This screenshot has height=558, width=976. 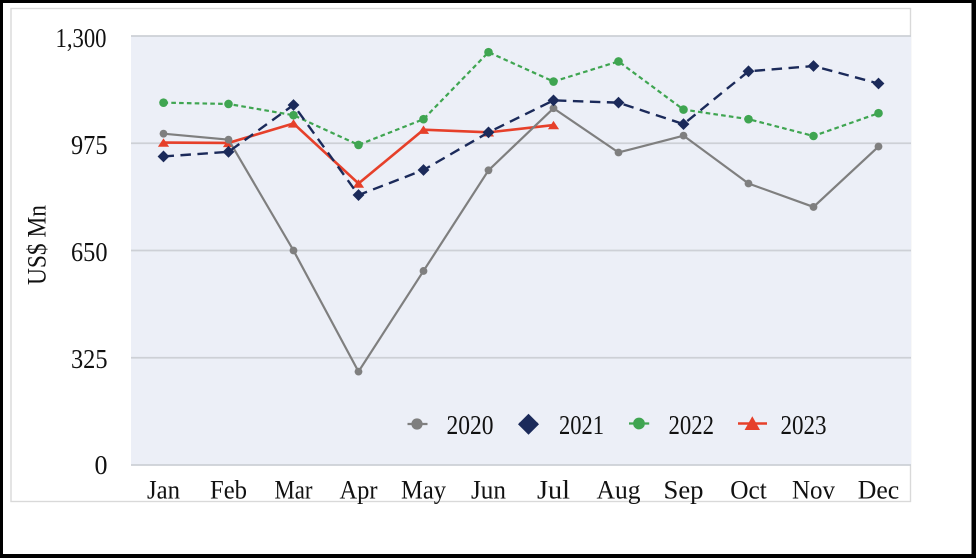 I want to click on svg-text: 1,300, so click(x=81, y=38).